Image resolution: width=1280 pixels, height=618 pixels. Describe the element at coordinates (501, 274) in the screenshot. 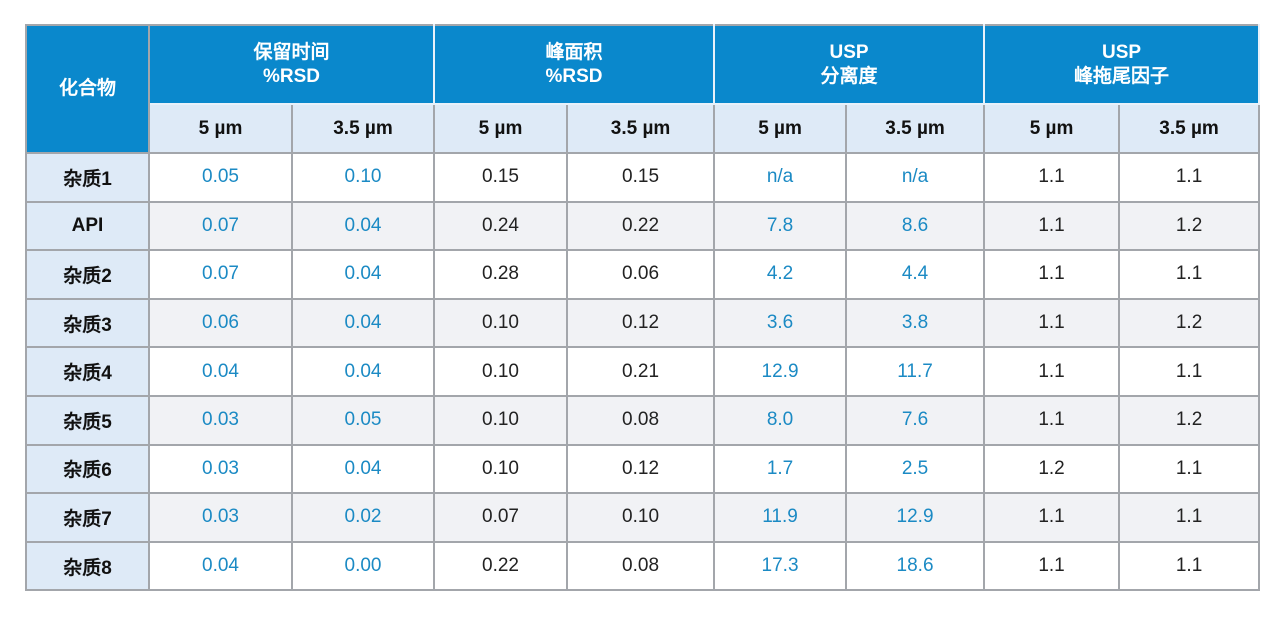

I see `value-cell: 0.28` at that location.